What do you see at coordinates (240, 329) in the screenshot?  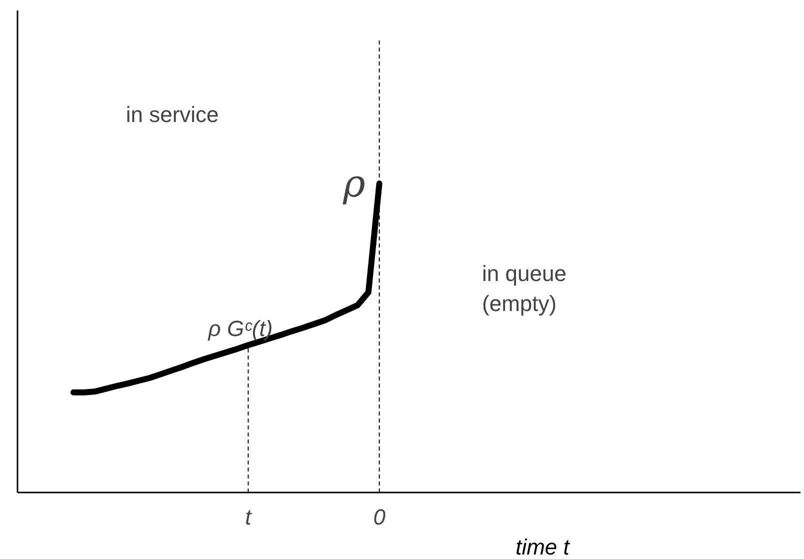 I see `annotation: ρ Gᶜ(t)` at bounding box center [240, 329].